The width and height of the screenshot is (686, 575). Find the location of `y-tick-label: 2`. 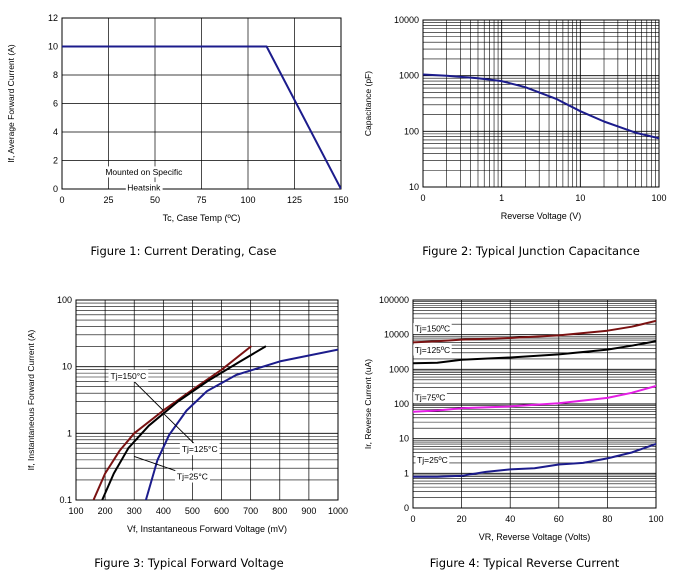

y-tick-label: 2 is located at coordinates (55, 161).